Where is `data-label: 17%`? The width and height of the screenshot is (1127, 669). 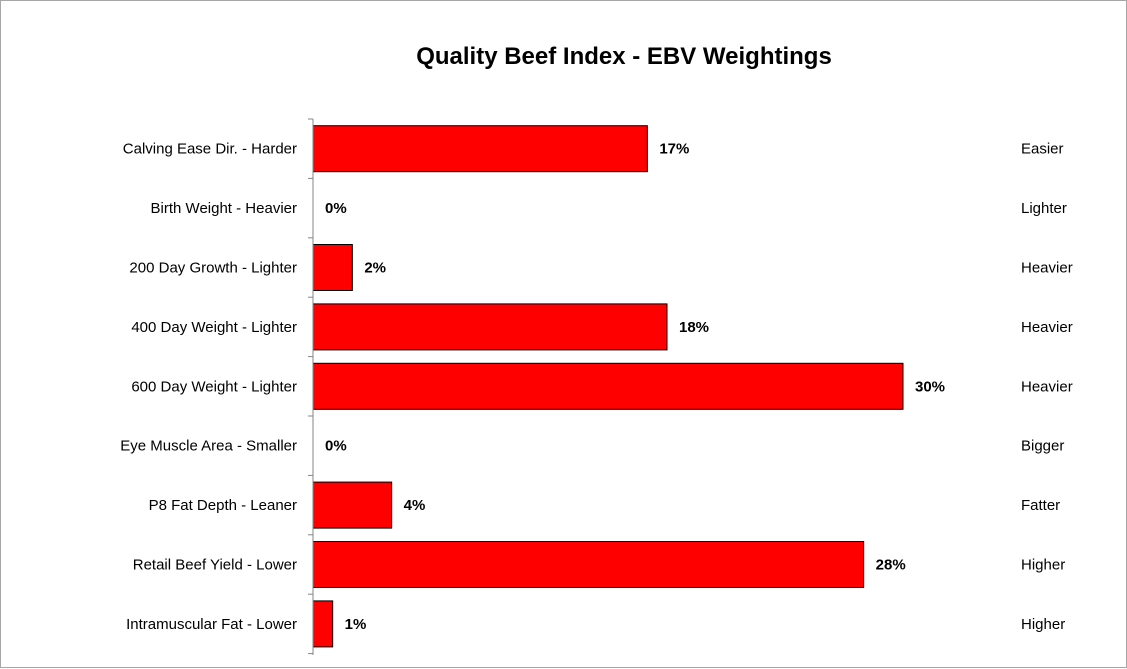
data-label: 17% is located at coordinates (674, 149).